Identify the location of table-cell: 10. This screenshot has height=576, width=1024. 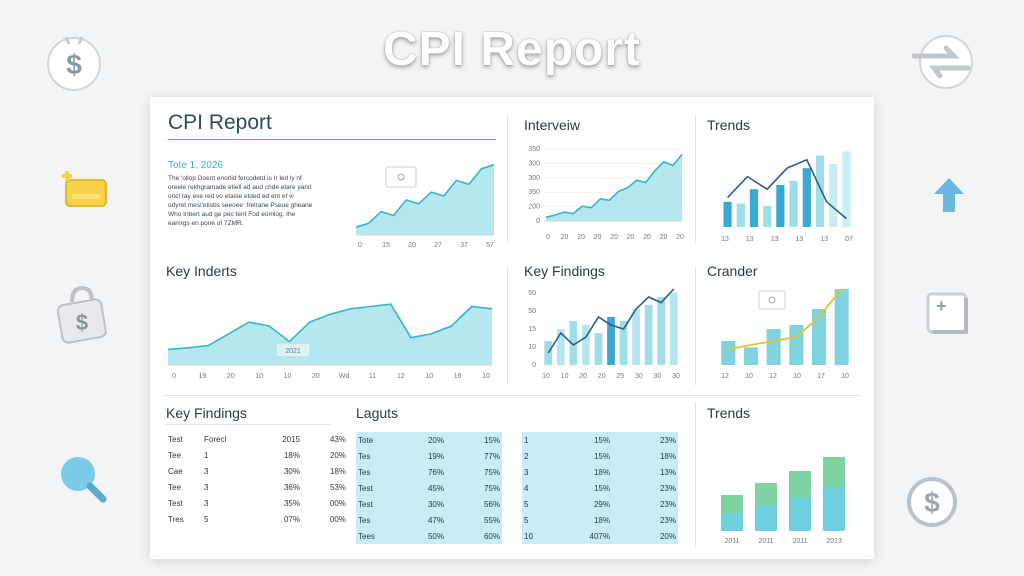
(528, 536).